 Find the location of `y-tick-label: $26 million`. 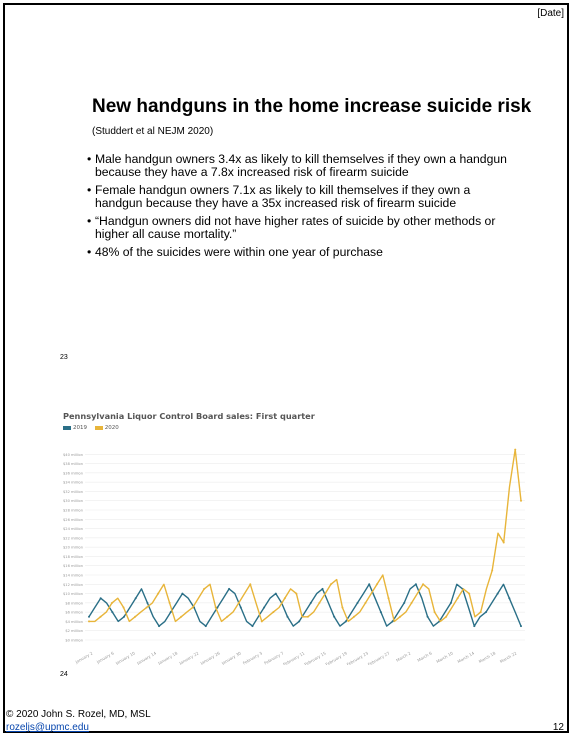

y-tick-label: $26 million is located at coordinates (73, 520).